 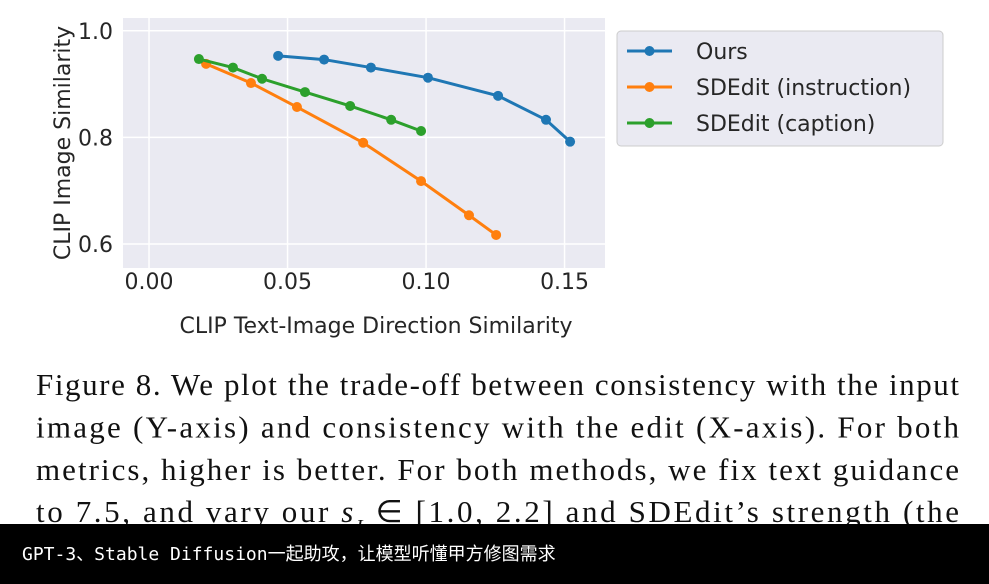 I want to click on legend: Ours SDEdit (instruction) SDEdit (caption), so click(x=780, y=88).